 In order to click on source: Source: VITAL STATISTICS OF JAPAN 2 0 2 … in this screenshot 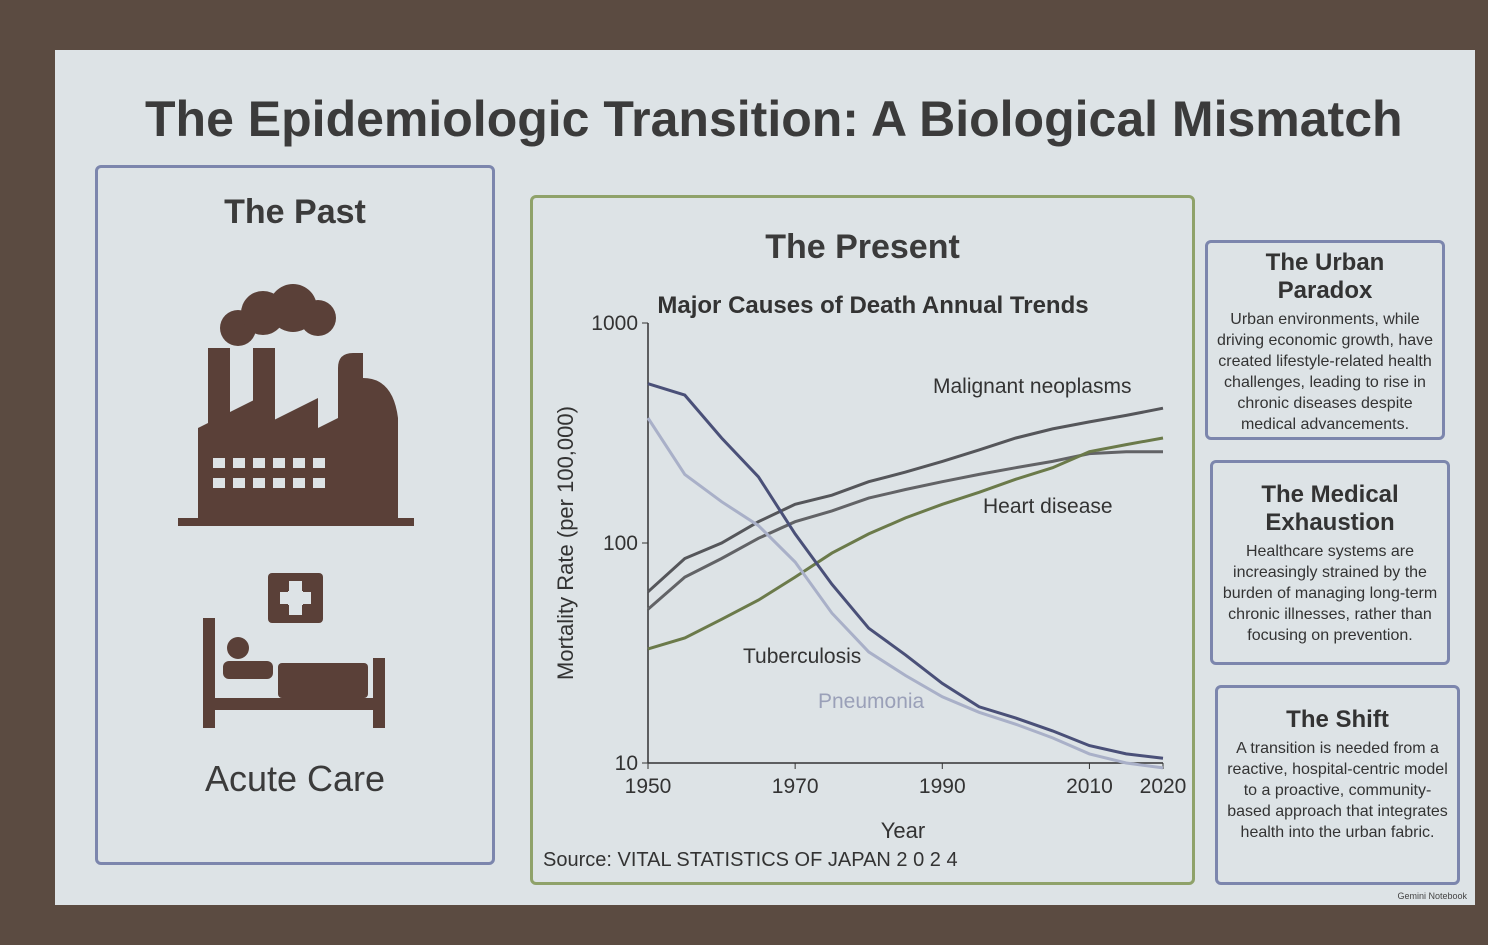, I will do `click(750, 860)`.